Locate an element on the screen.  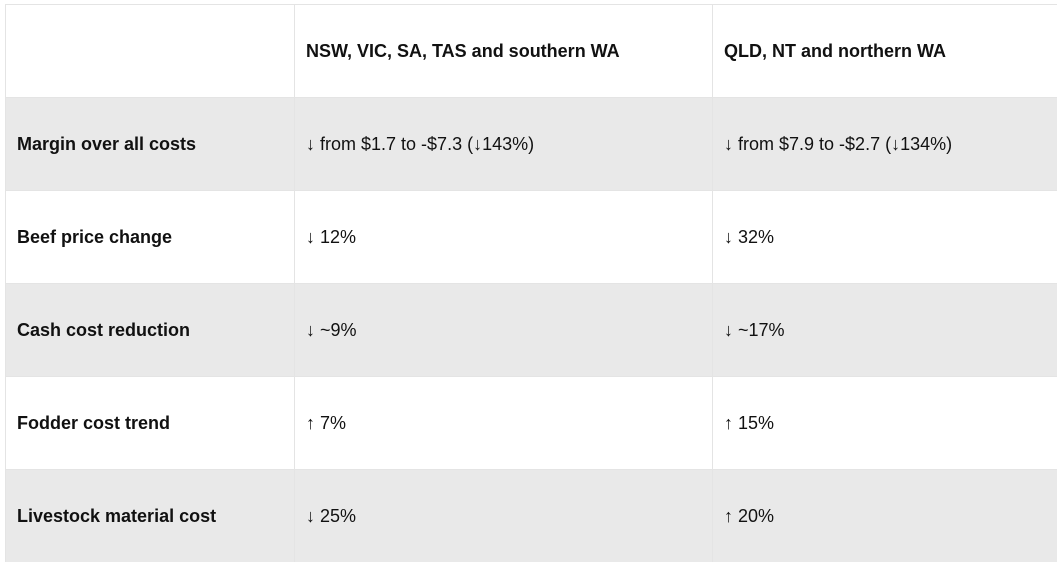
cell: ↓ 32% is located at coordinates (884, 237).